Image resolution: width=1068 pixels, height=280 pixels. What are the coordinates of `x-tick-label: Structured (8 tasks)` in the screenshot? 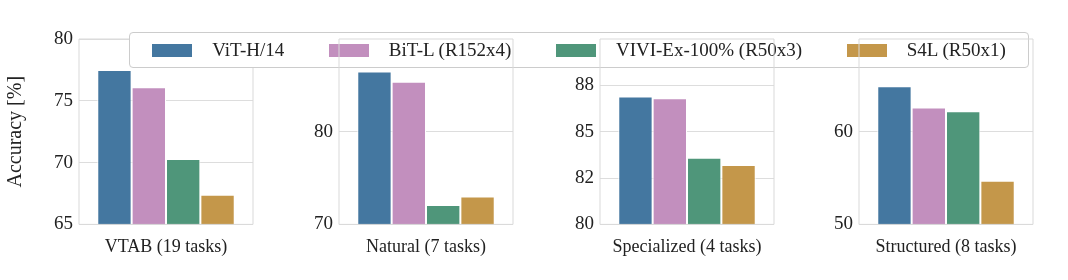 It's located at (946, 246).